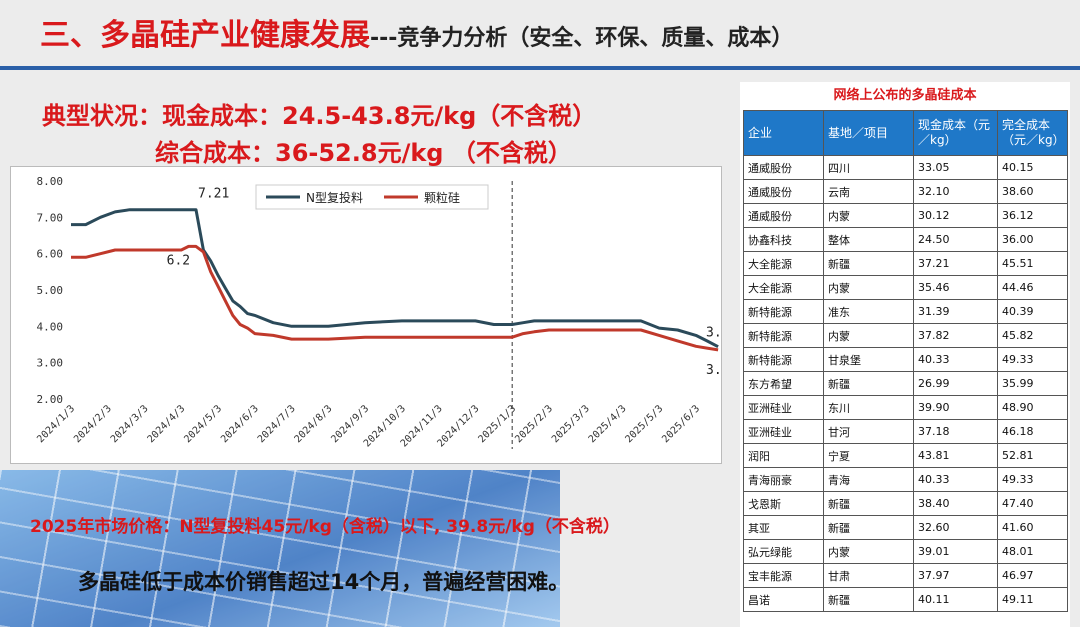 This screenshot has width=1080, height=627. Describe the element at coordinates (783, 455) in the screenshot. I see `cell-company: 润阳` at that location.